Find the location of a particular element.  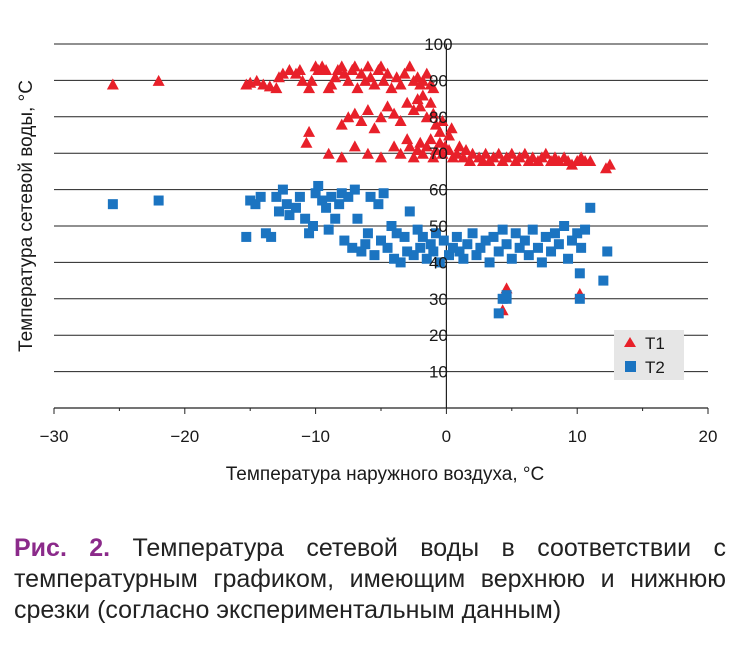

x-tick-label: 20 is located at coordinates (708, 436).